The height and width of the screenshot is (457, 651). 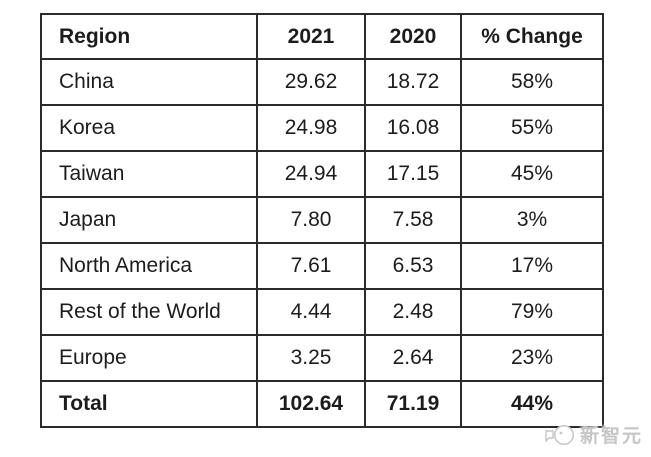 I want to click on cell-2020: 16.08, so click(x=413, y=128).